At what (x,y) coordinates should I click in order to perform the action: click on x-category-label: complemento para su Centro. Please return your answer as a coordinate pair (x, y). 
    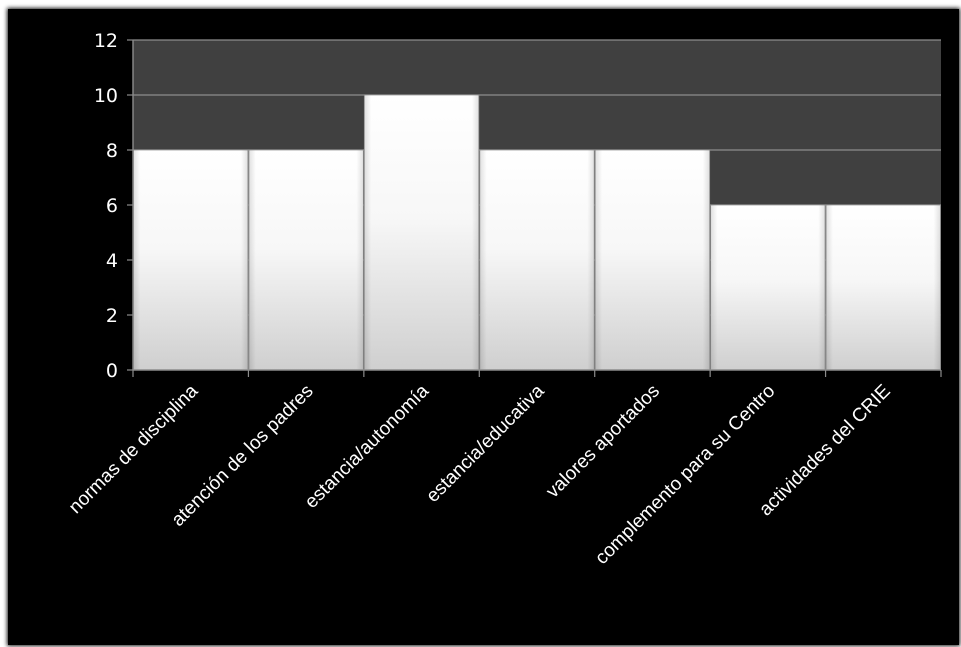
    Looking at the image, I should click on (685, 475).